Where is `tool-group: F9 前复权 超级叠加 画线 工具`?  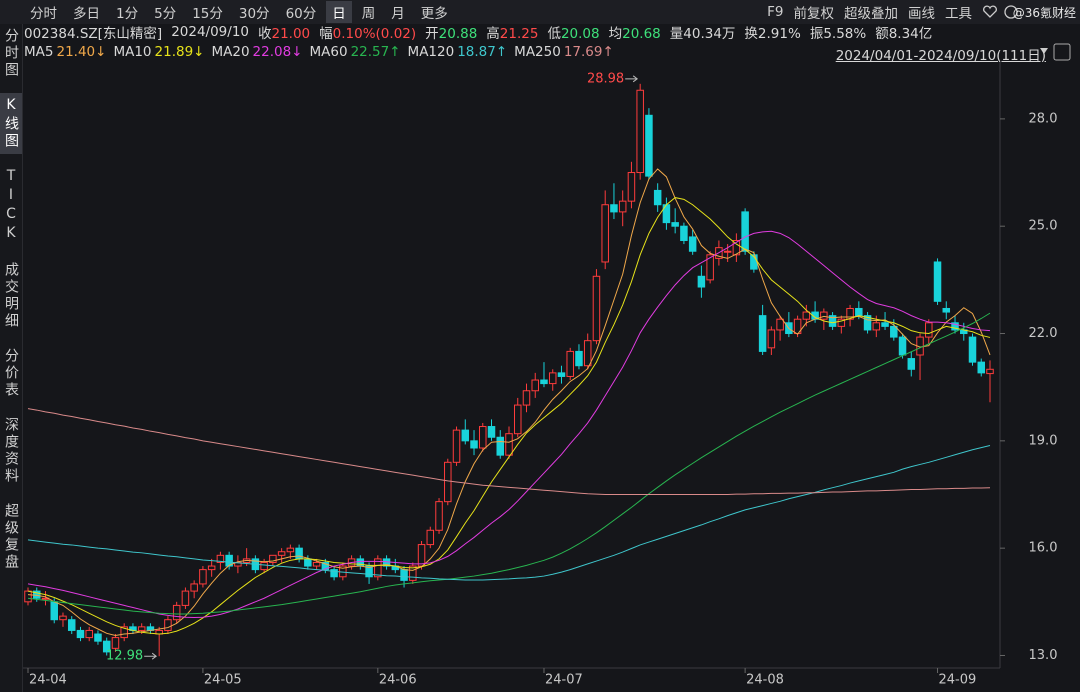
tool-group: F9 前复权 超级叠加 画线 工具 is located at coordinates (893, 12).